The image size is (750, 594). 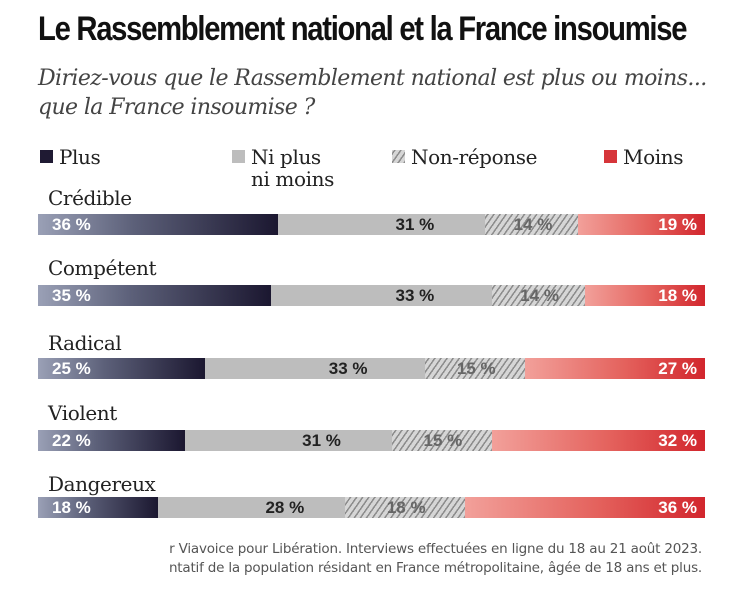 I want to click on value-label-dangereux-moins: 36 %, so click(x=677, y=507).